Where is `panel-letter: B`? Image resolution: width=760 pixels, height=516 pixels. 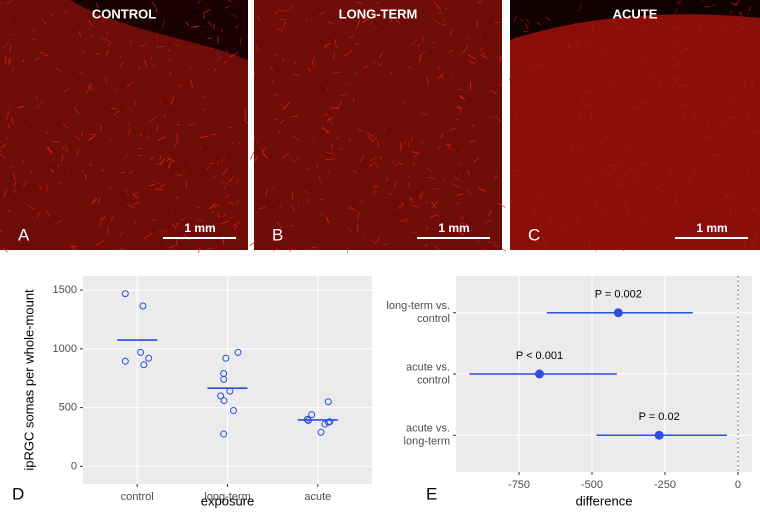 panel-letter: B is located at coordinates (277, 234).